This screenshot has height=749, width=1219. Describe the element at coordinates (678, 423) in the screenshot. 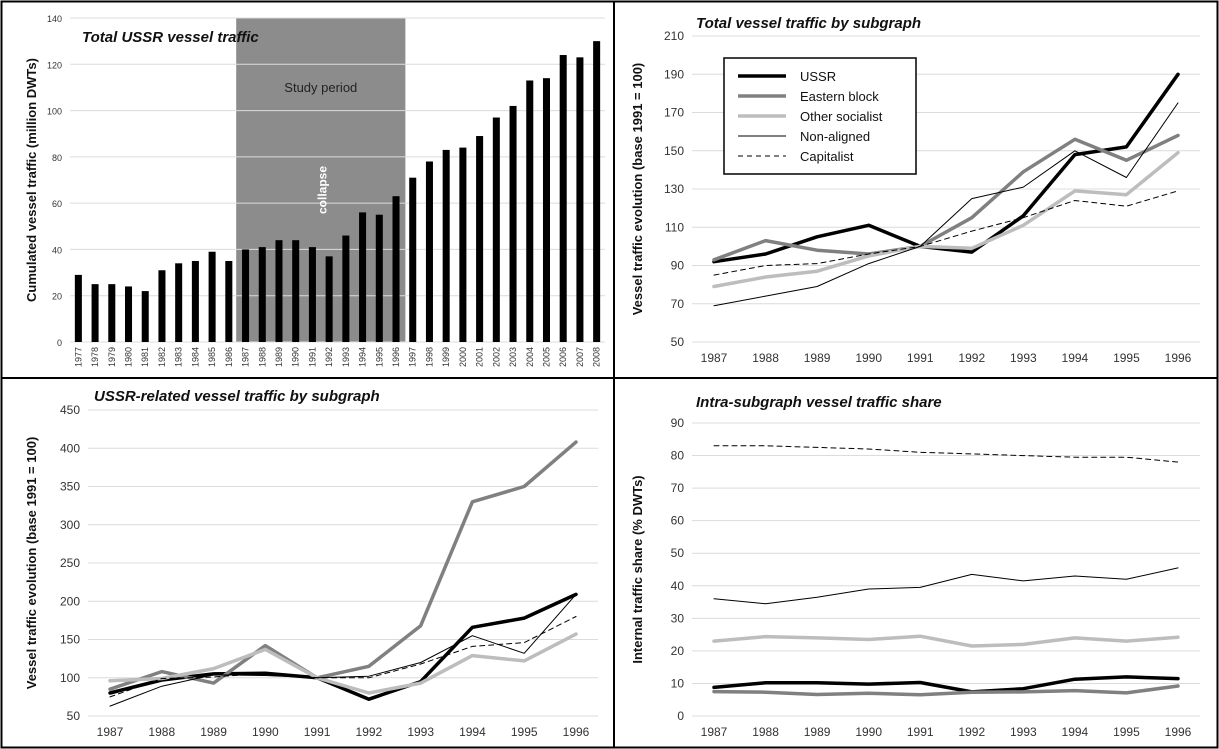

I see `y-tick-label: 90` at that location.